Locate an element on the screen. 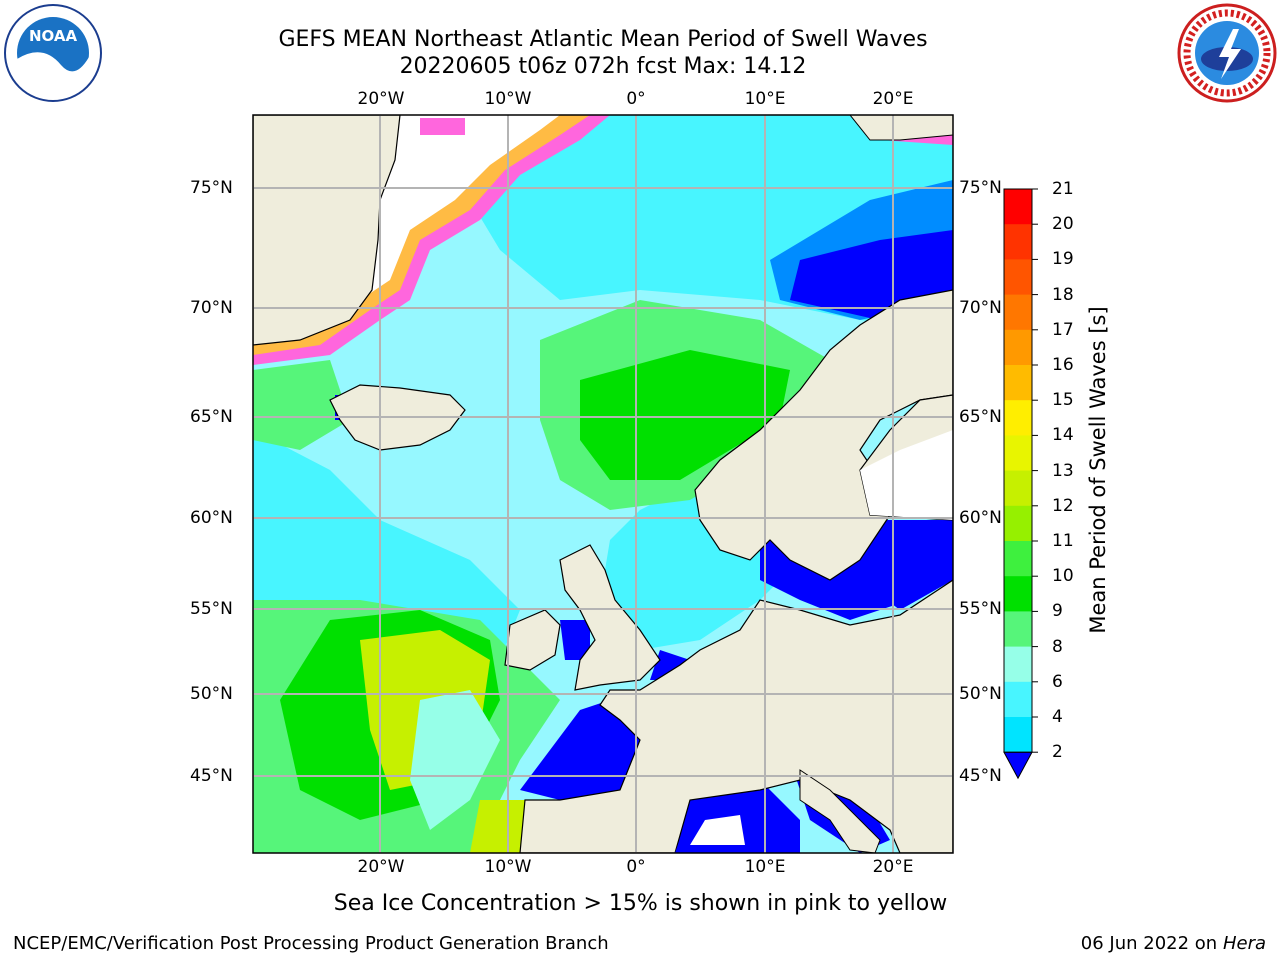 The width and height of the screenshot is (1280, 960). baltic-sea-ice-free is located at coordinates (906, 475).